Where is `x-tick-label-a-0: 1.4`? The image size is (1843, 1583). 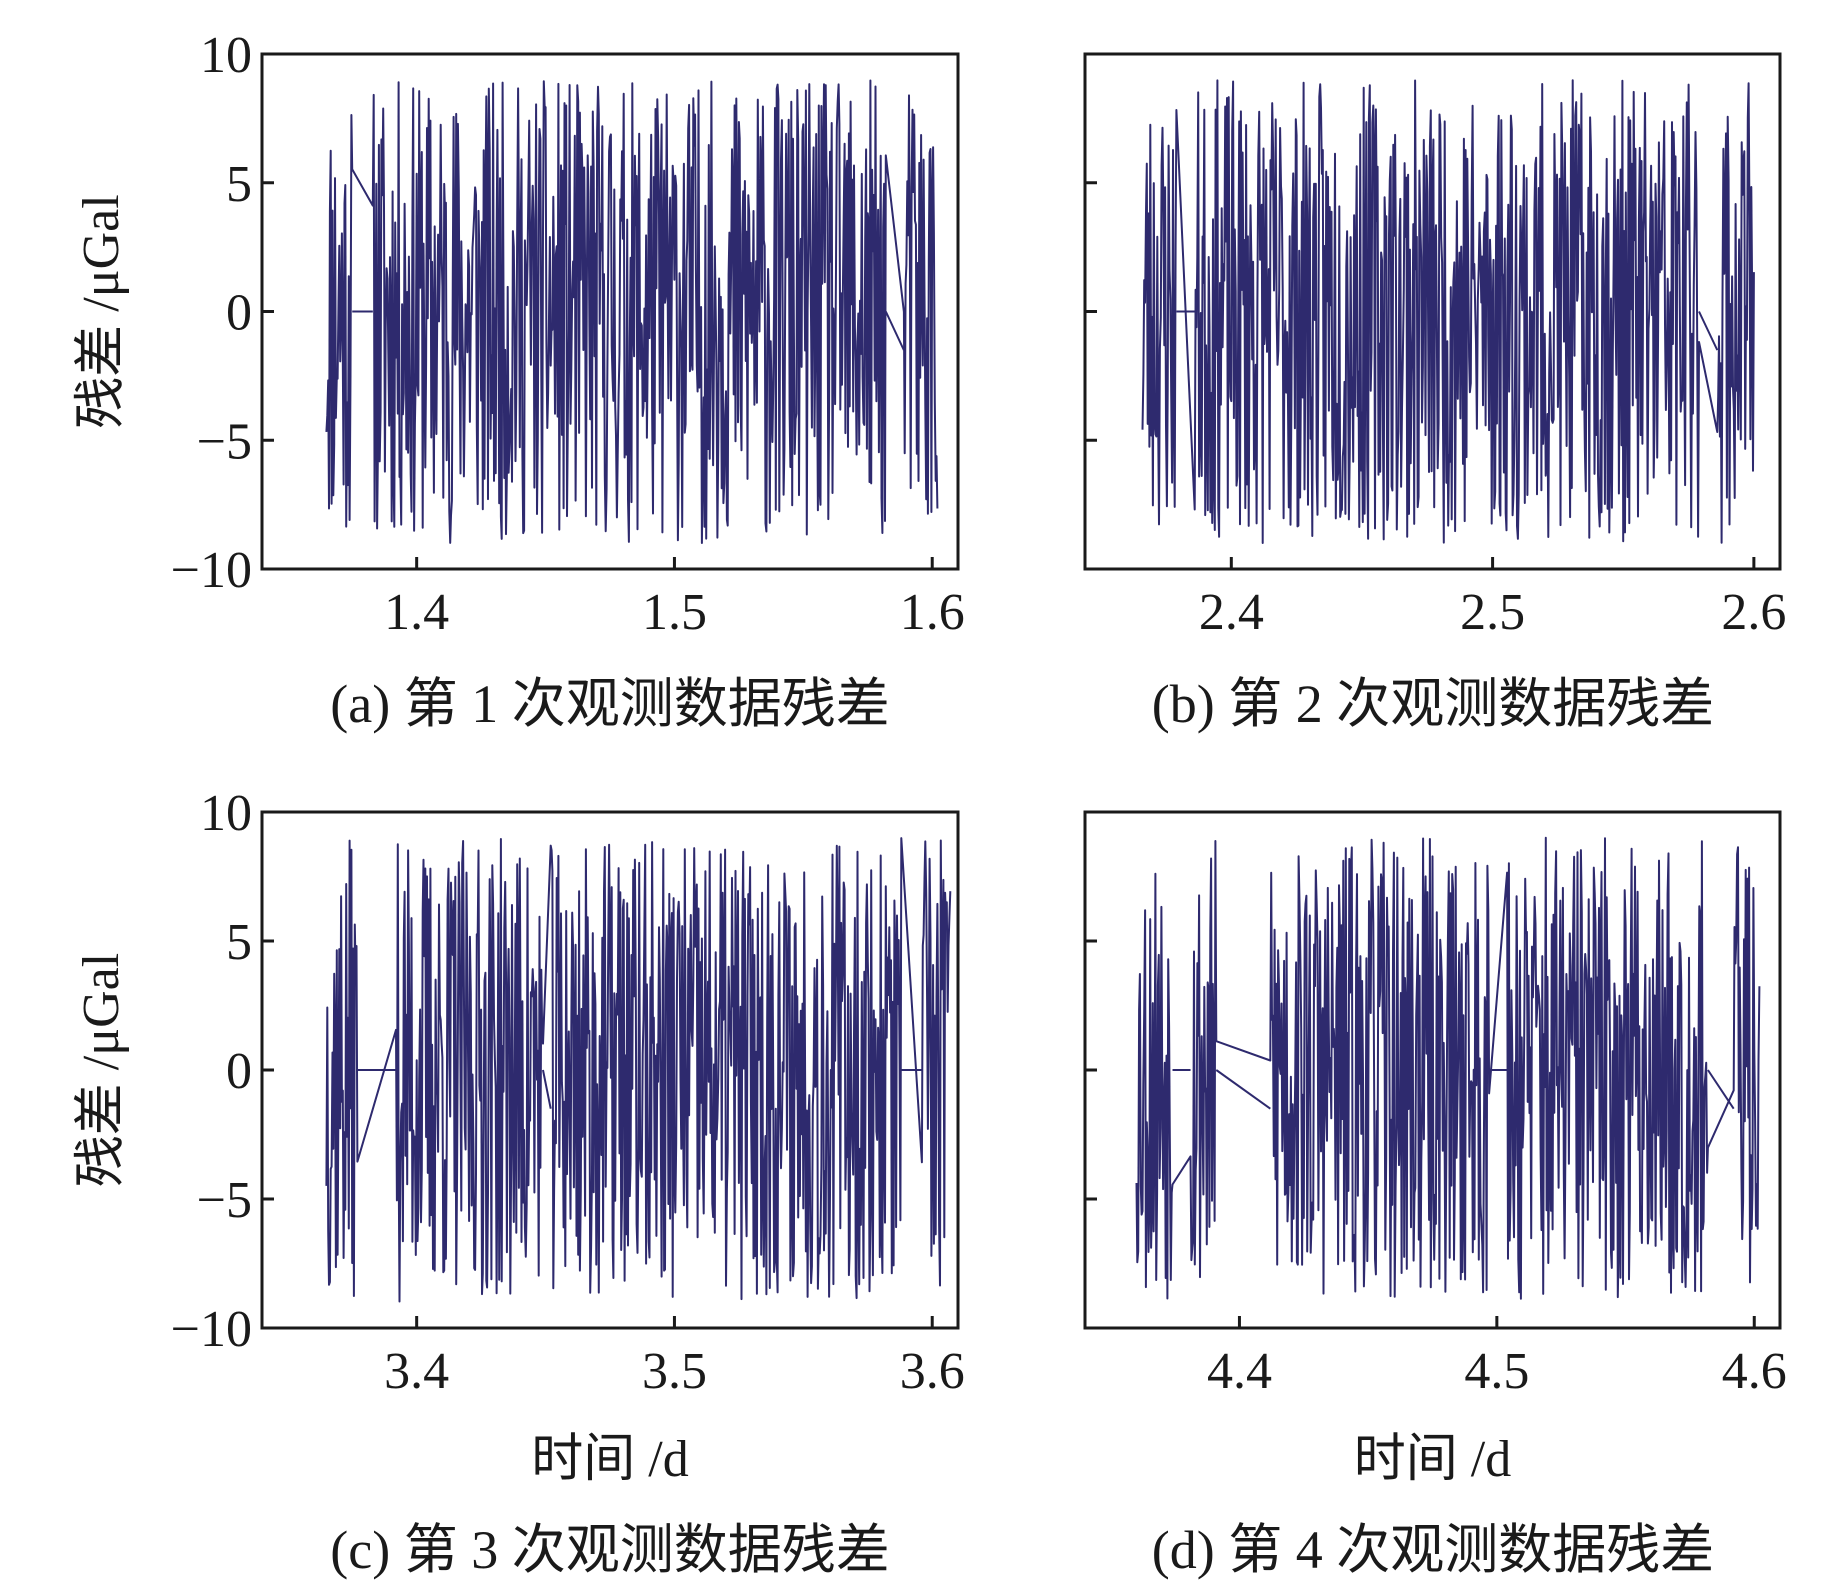 x-tick-label-a-0: 1.4 is located at coordinates (416, 612).